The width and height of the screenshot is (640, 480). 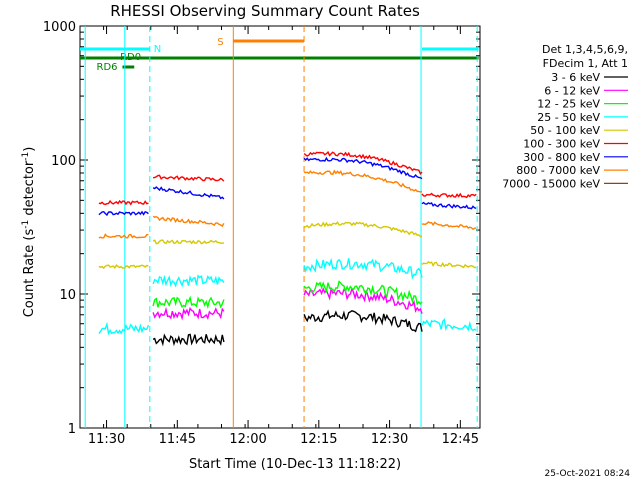 I want to click on legend-label: 3 - 6 keV, so click(x=575, y=77).